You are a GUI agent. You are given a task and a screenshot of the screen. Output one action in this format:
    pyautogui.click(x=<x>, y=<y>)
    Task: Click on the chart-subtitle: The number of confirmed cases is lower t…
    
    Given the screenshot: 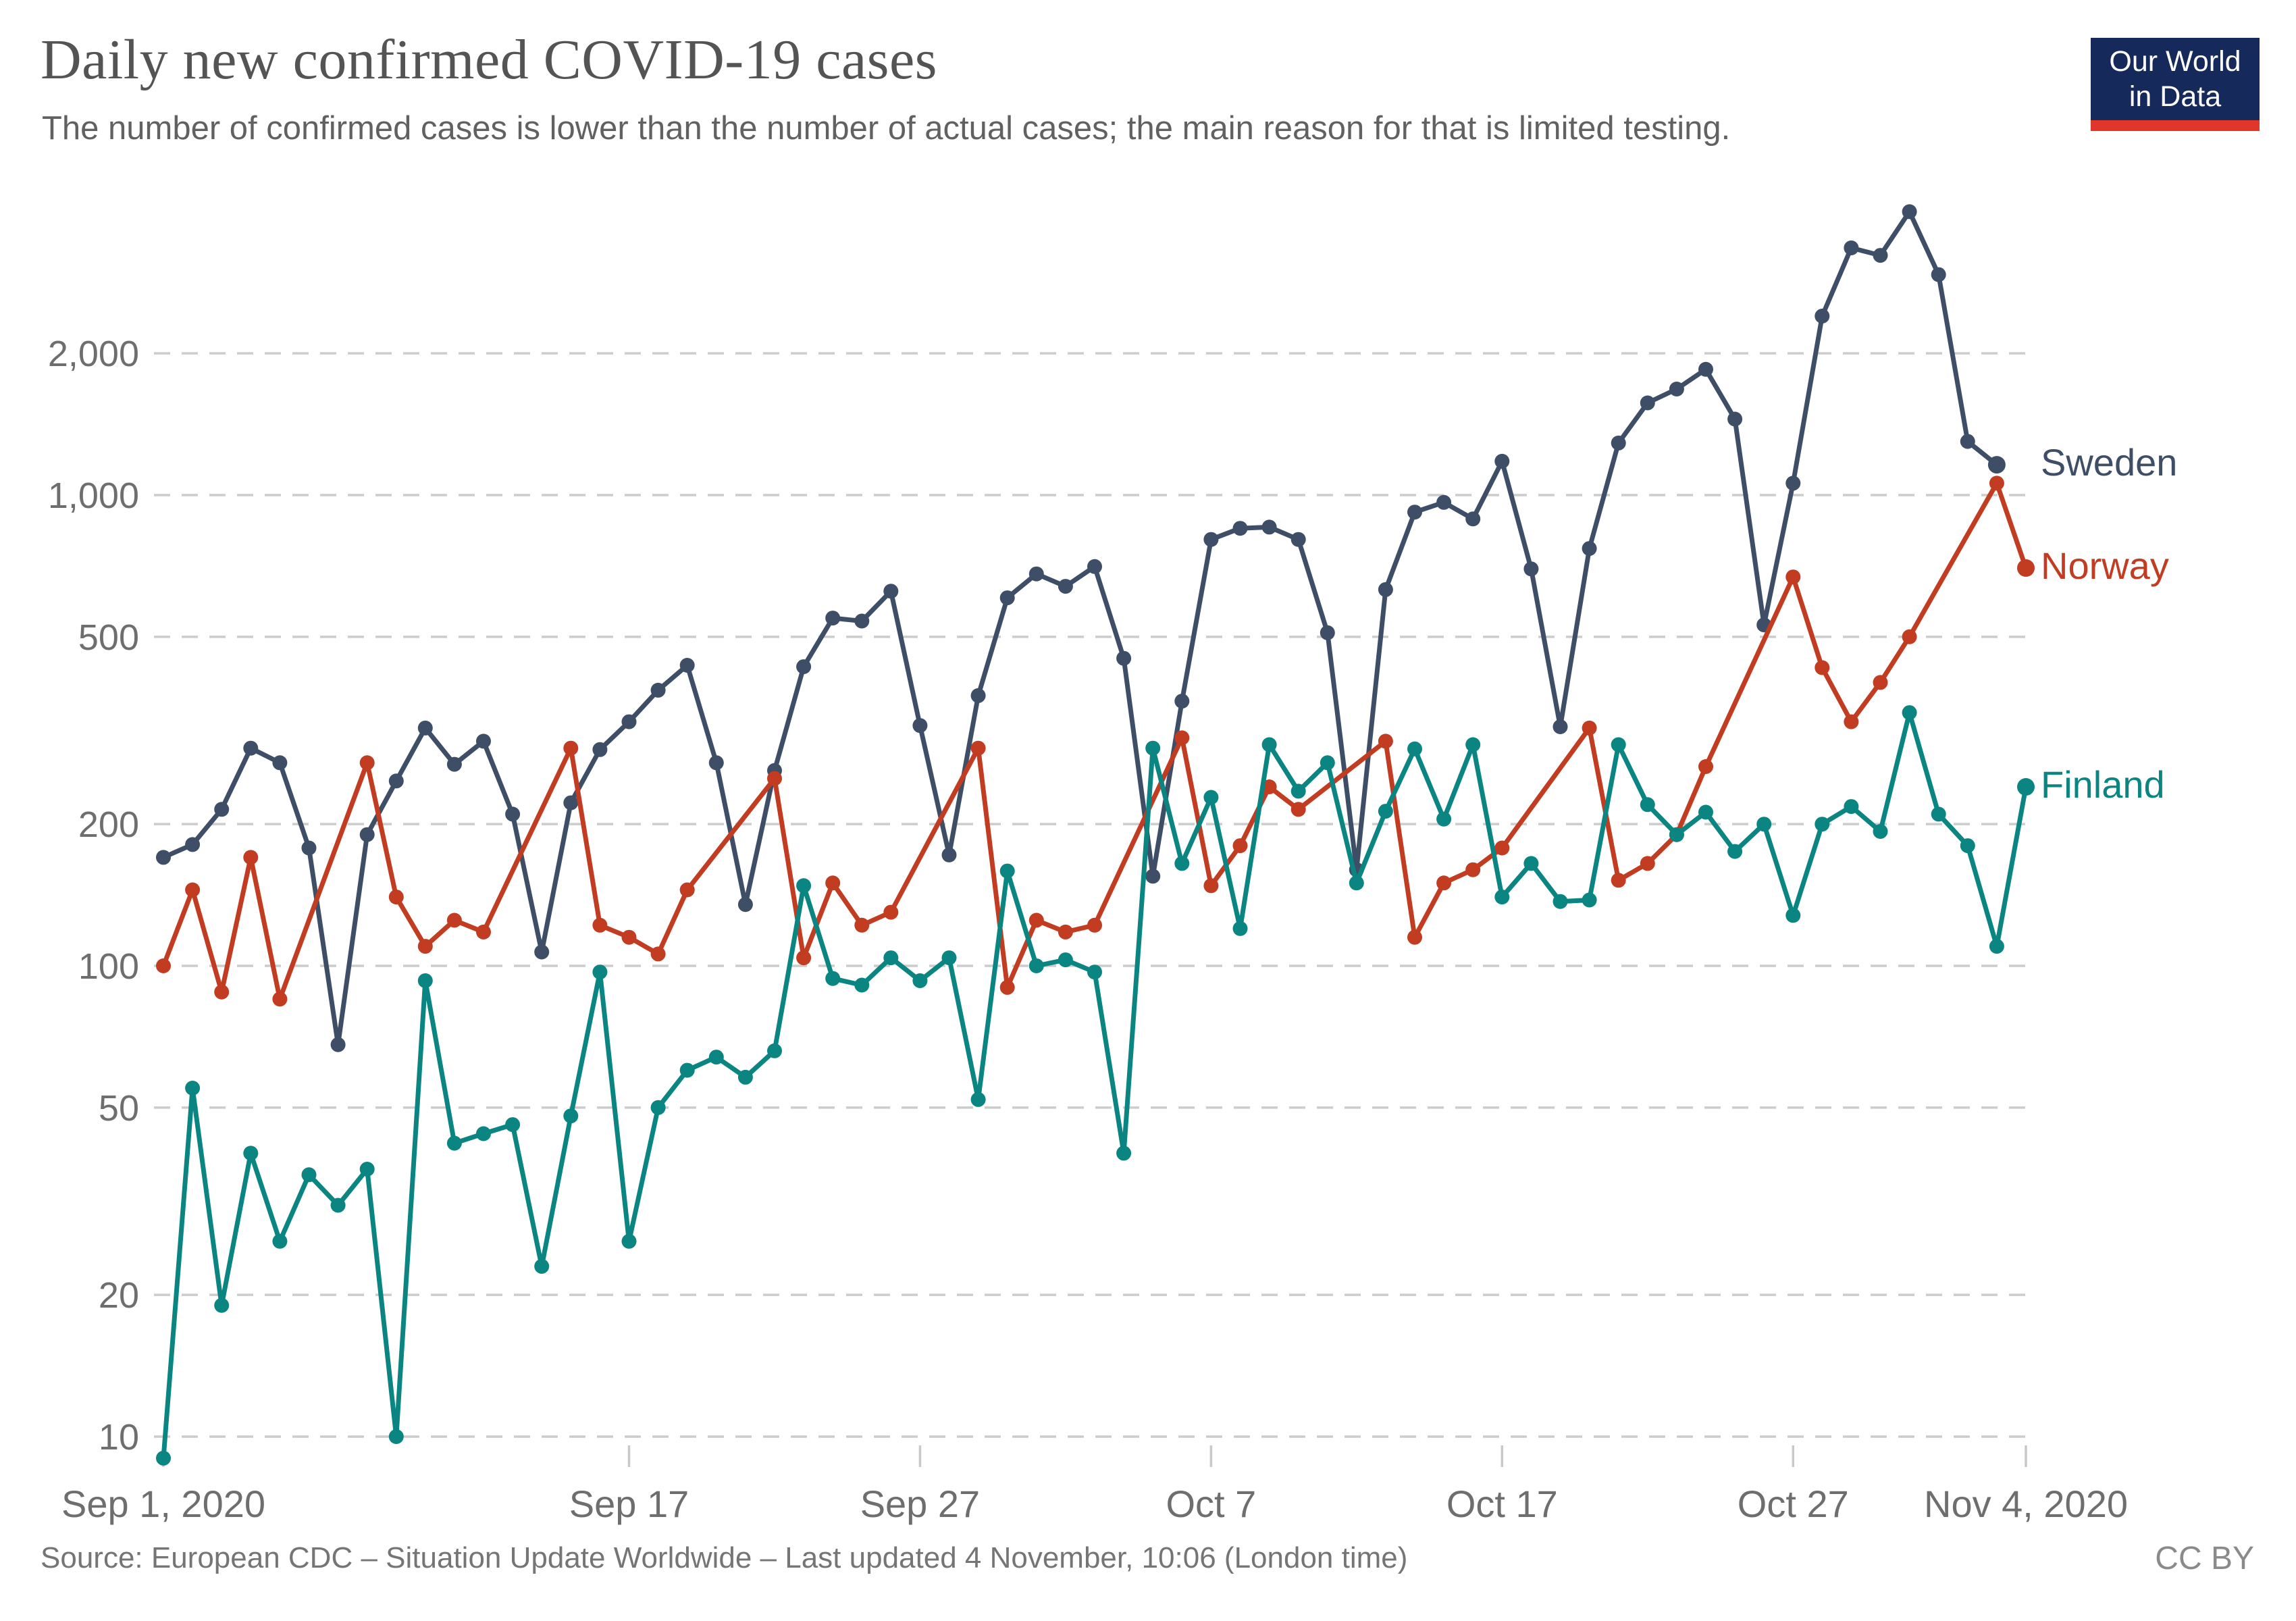 What is the action you would take?
    pyautogui.click(x=886, y=128)
    